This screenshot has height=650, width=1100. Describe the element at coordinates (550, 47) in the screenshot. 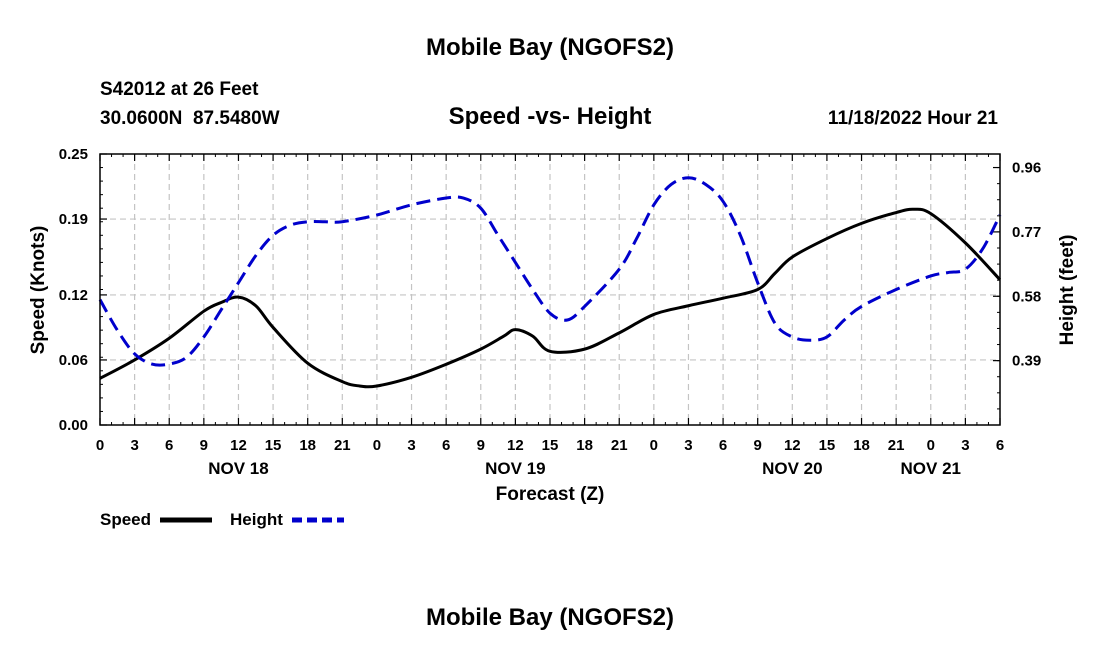

I see `chart-title: Mobile Bay (NGOFS2)` at that location.